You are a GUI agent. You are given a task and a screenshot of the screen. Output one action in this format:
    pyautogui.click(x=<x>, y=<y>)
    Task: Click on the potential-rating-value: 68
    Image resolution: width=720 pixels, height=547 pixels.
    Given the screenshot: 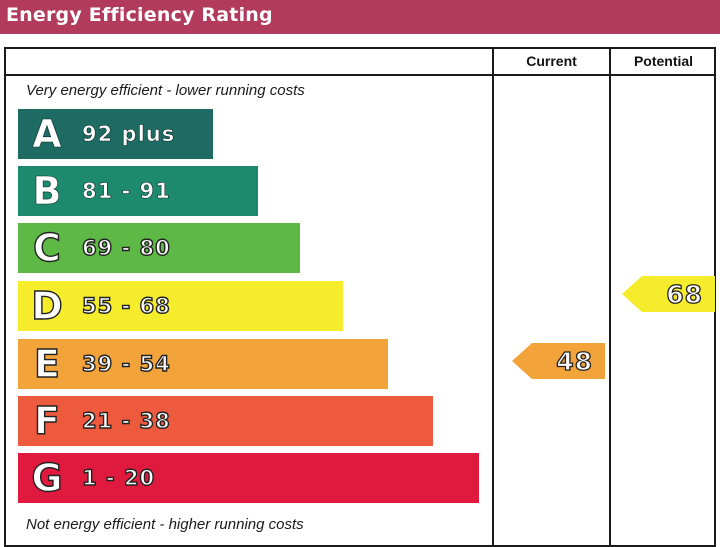 What is the action you would take?
    pyautogui.click(x=684, y=294)
    